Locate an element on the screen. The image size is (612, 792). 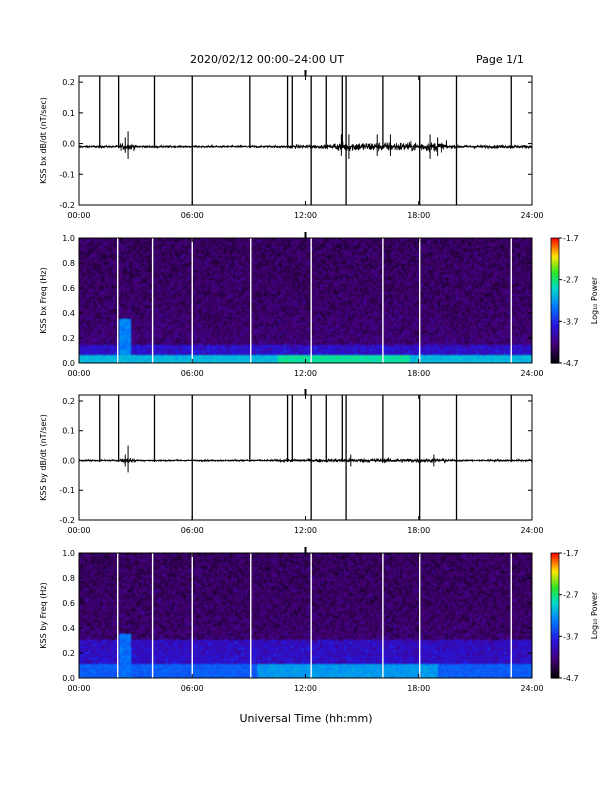
colorbar-tick-label: -4.7 is located at coordinates (571, 363).